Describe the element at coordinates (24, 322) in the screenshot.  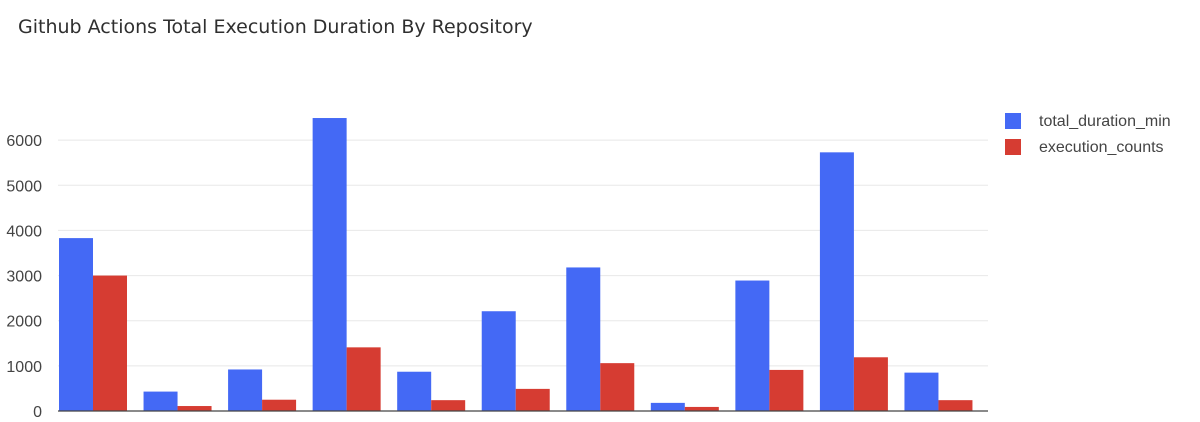
I see `y-tick-label: 2000` at that location.